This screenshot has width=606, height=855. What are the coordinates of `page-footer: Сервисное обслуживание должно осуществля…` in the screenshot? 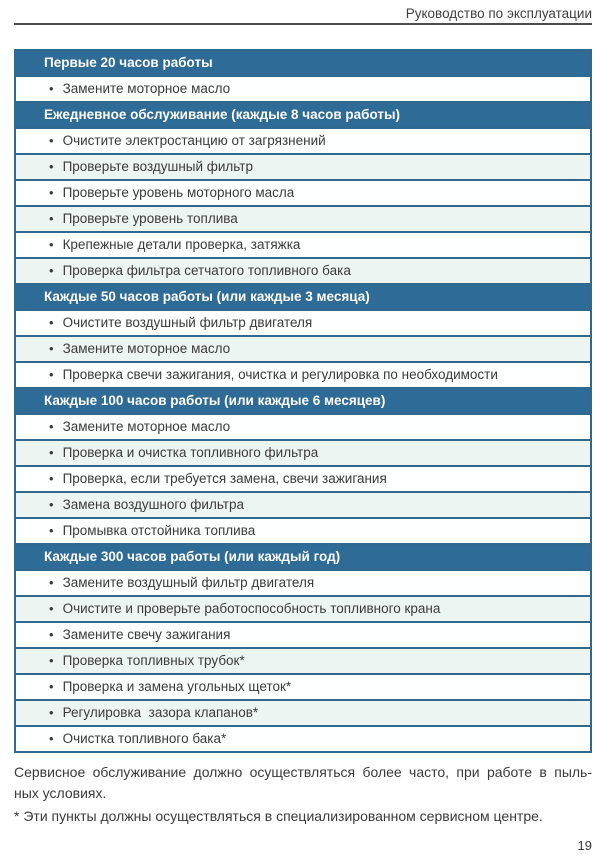 It's located at (303, 808).